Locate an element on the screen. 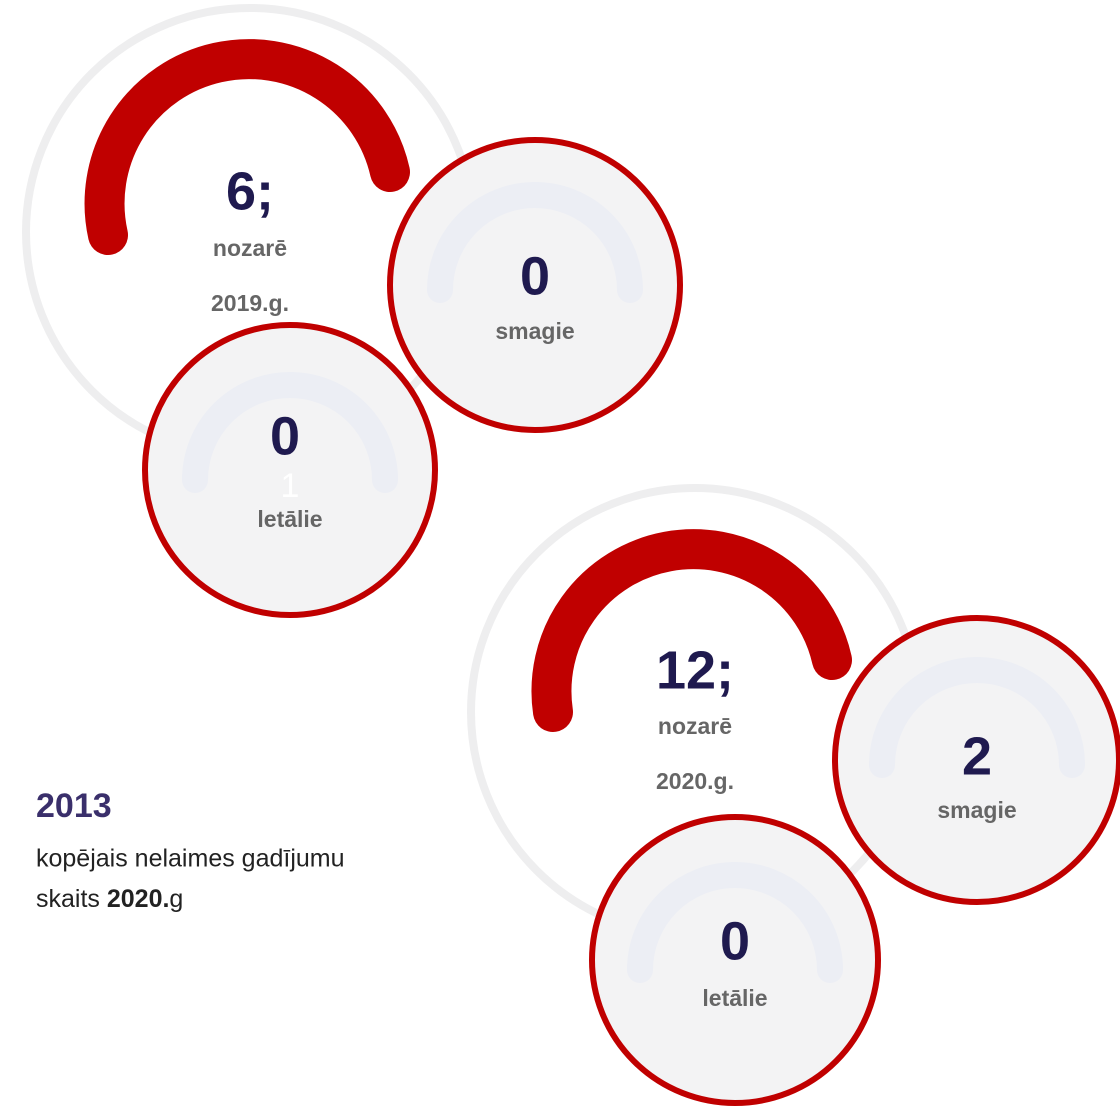 The height and width of the screenshot is (1107, 1120). summary-number: 2013 is located at coordinates (74, 806).